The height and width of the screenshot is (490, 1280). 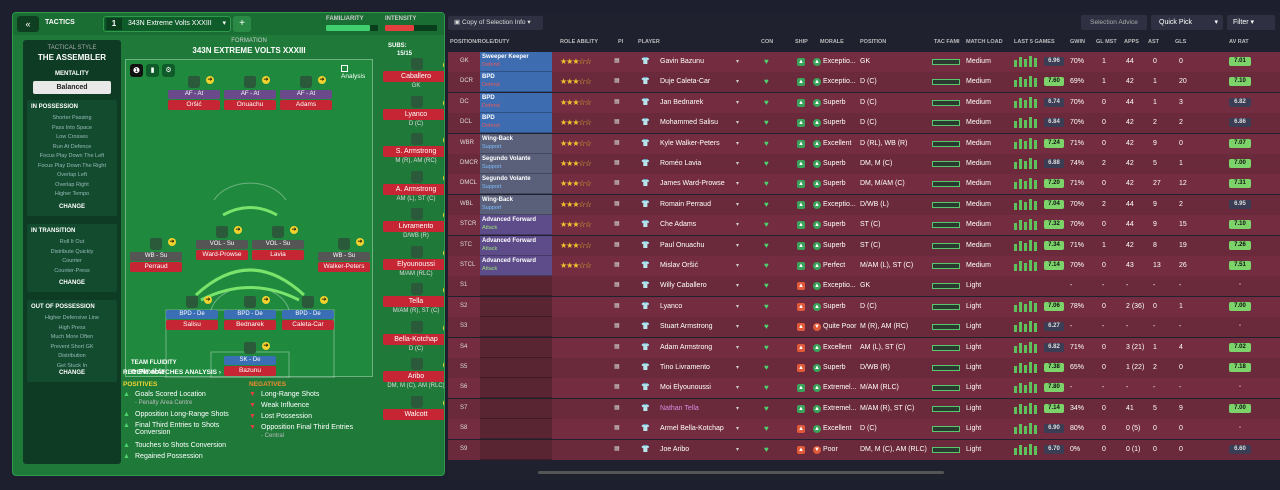 What do you see at coordinates (1153, 42) in the screenshot?
I see `column-header: AST` at bounding box center [1153, 42].